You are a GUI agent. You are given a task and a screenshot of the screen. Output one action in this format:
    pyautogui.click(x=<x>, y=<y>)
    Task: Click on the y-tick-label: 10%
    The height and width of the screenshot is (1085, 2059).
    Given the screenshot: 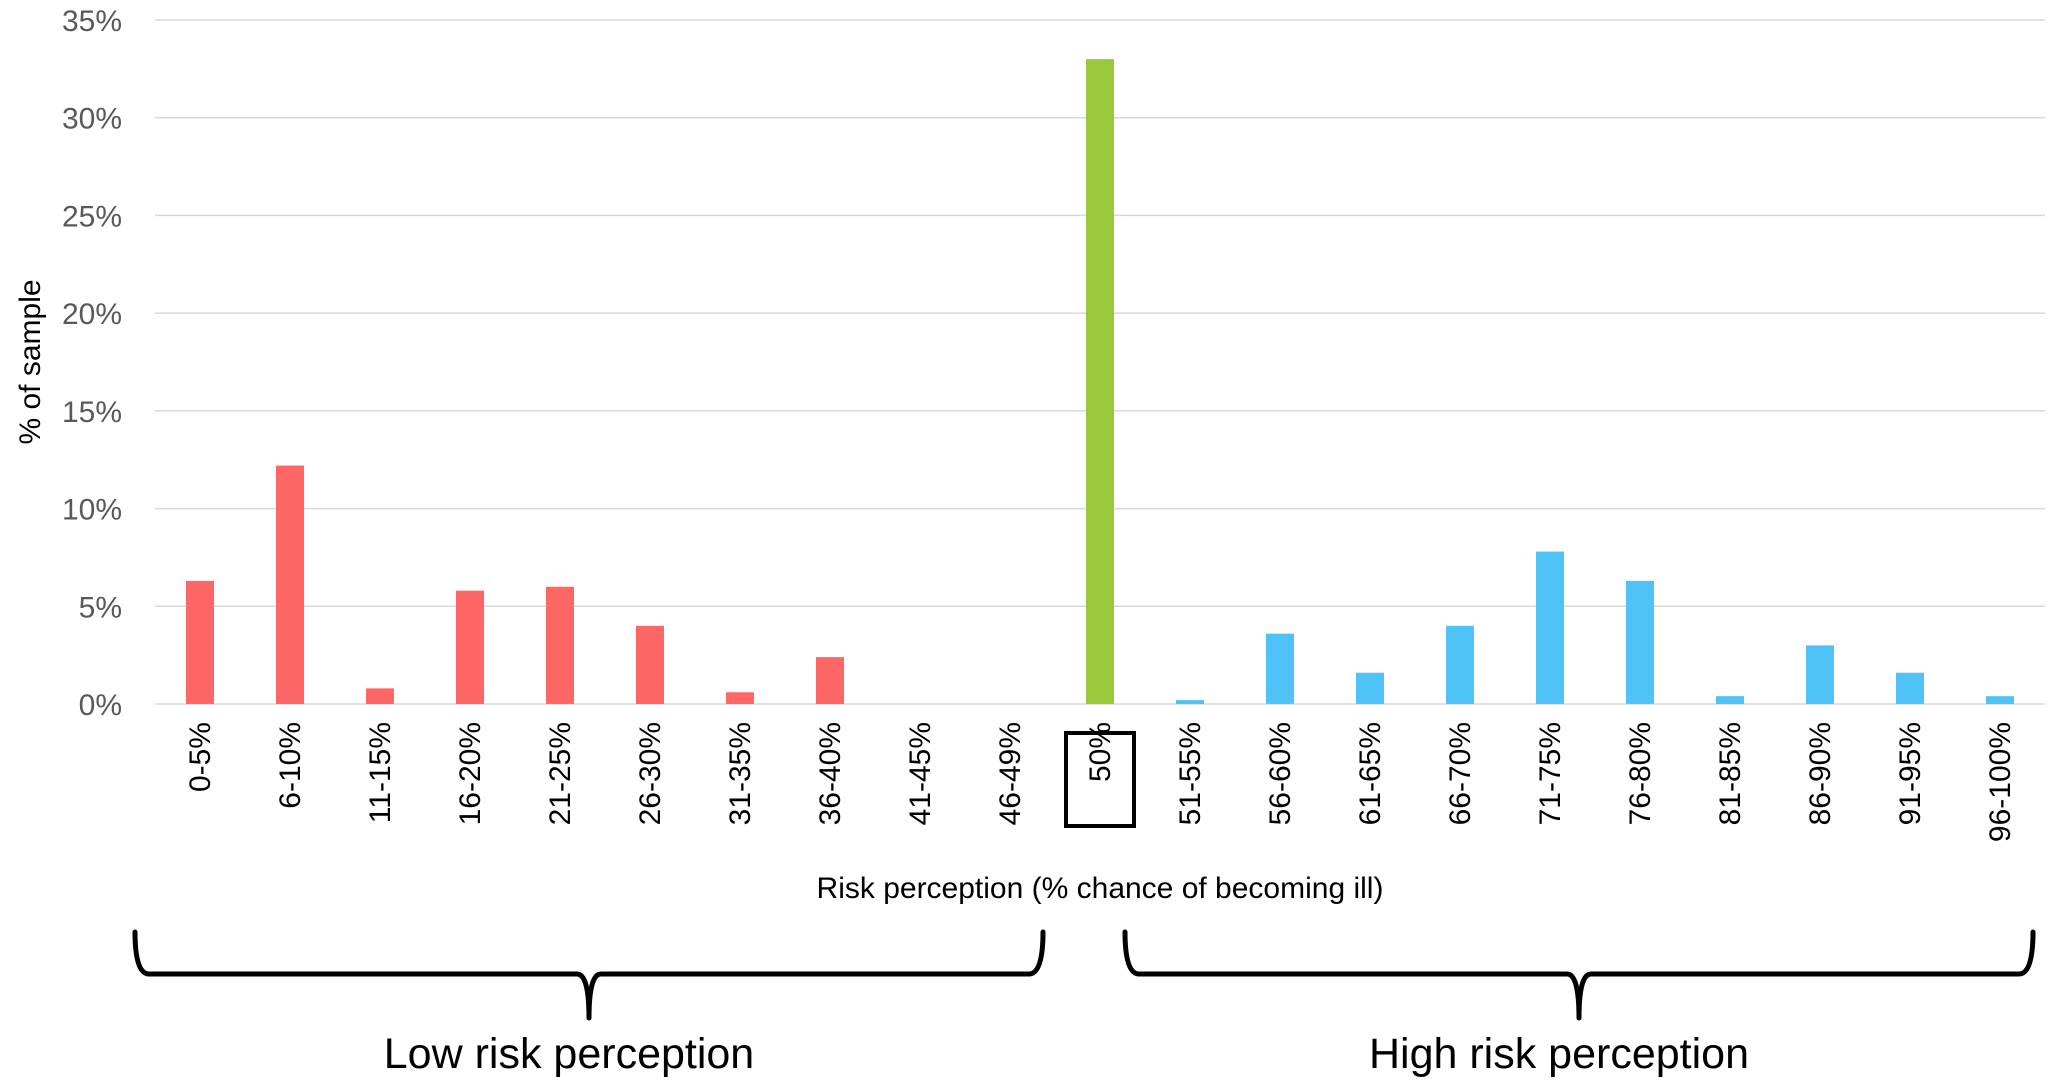 What is the action you would take?
    pyautogui.click(x=92, y=510)
    